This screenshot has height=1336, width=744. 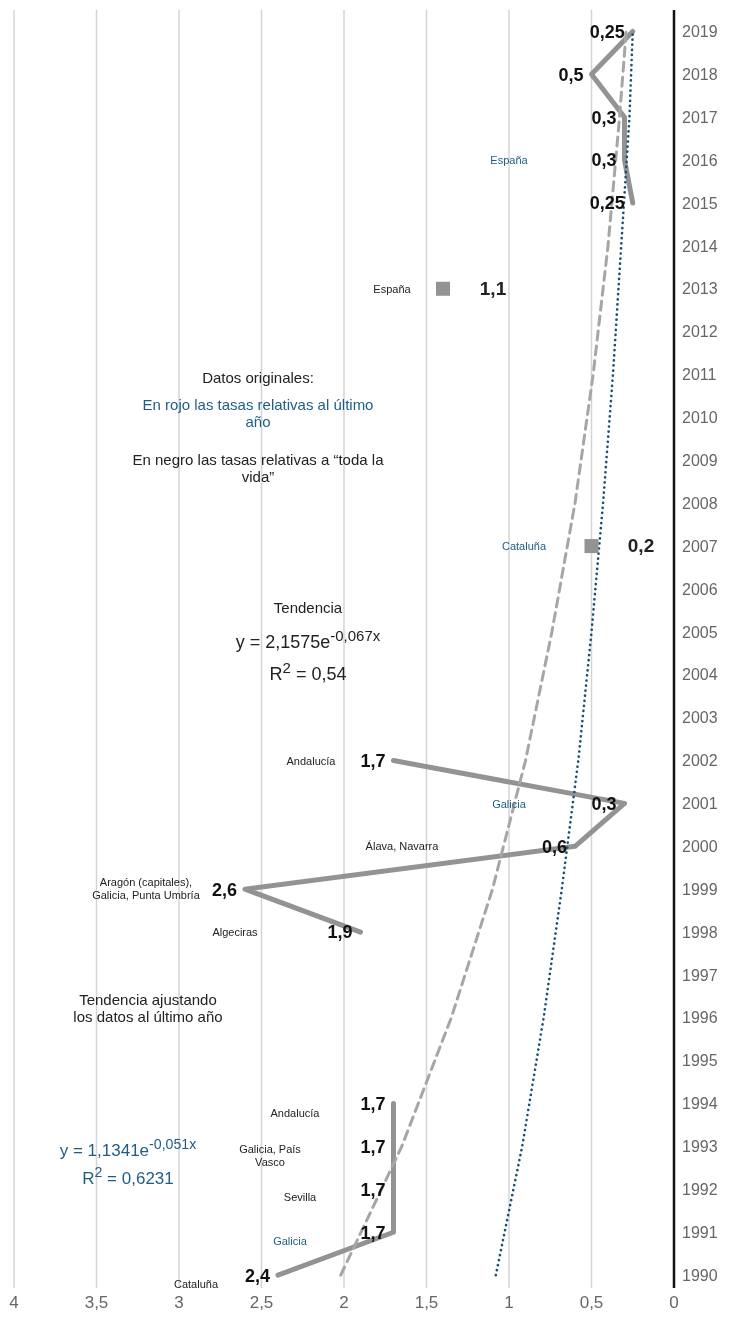 I want to click on x-tick-label: 0, so click(x=674, y=1303).